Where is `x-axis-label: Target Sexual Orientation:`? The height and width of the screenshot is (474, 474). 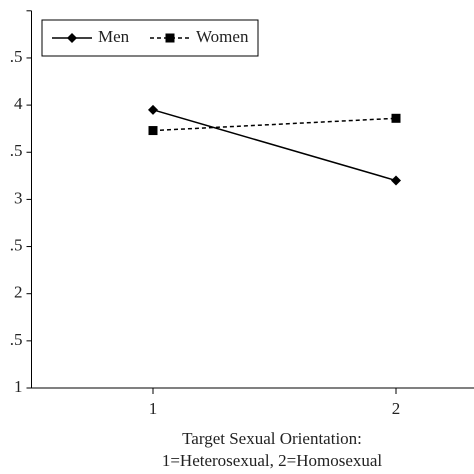
x-axis-label: Target Sexual Orientation: is located at coordinates (272, 438).